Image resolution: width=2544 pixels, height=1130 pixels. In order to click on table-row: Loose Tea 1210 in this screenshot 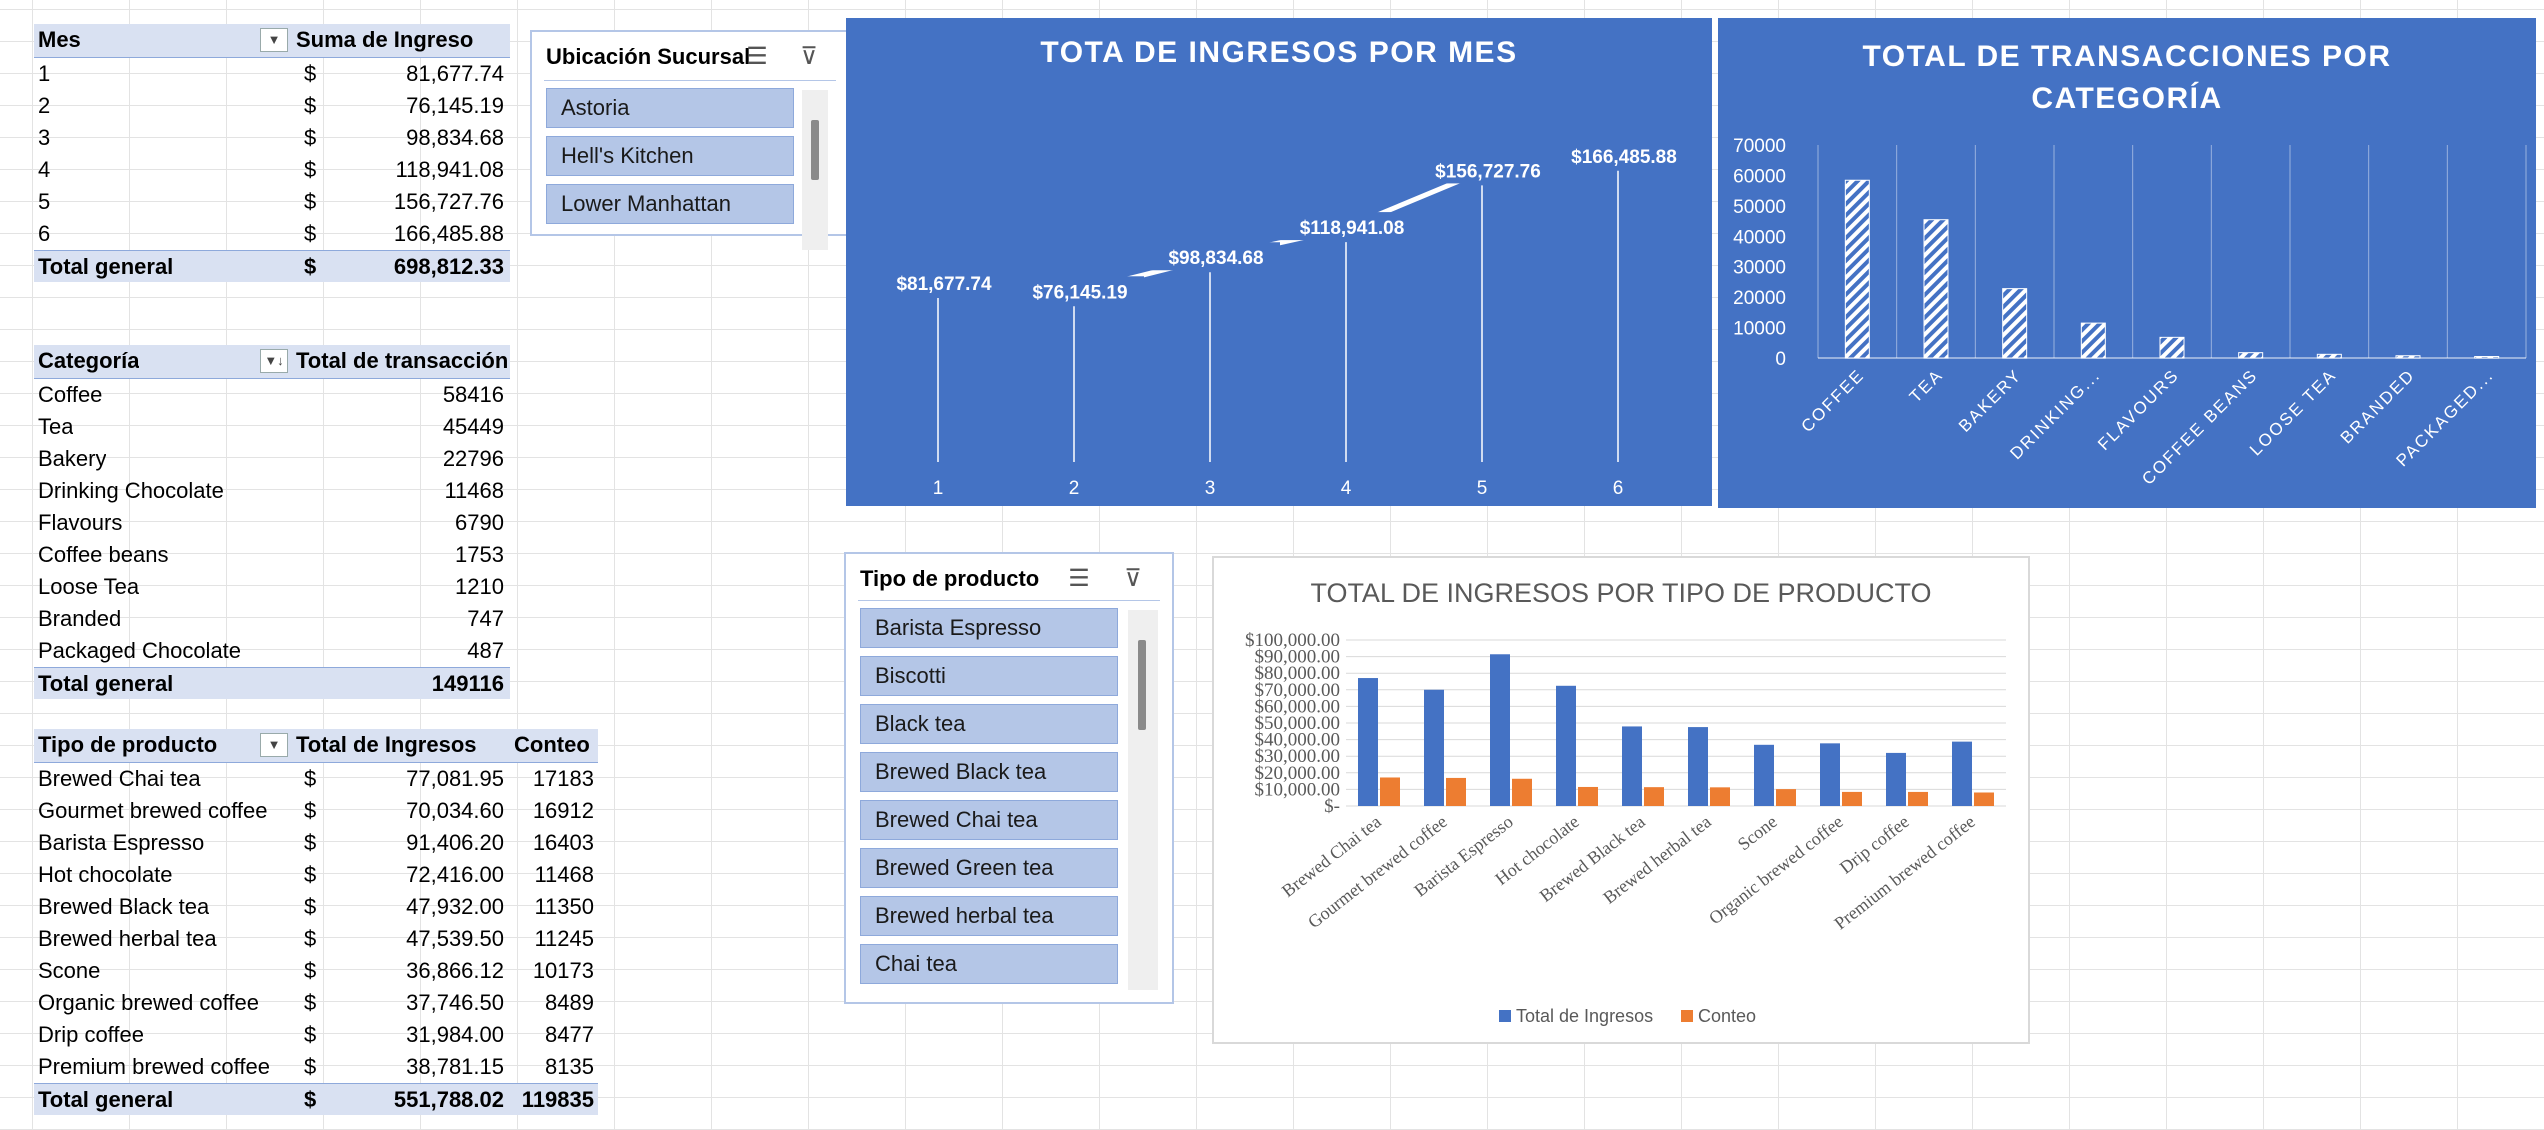, I will do `click(272, 587)`.